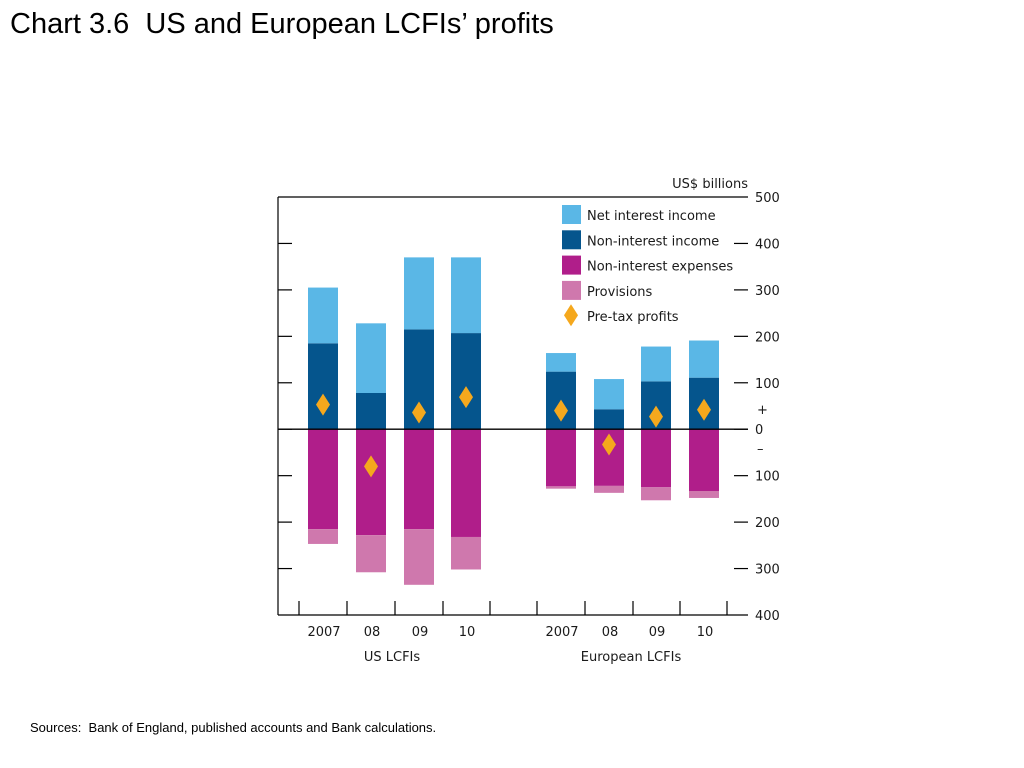 Image resolution: width=1024 pixels, height=768 pixels. I want to click on y-tick-label: 0, so click(759, 430).